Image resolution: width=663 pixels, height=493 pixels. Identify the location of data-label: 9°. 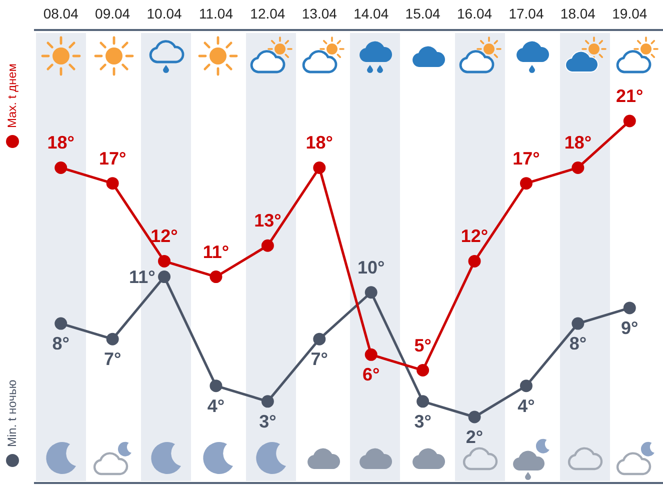
(629, 328).